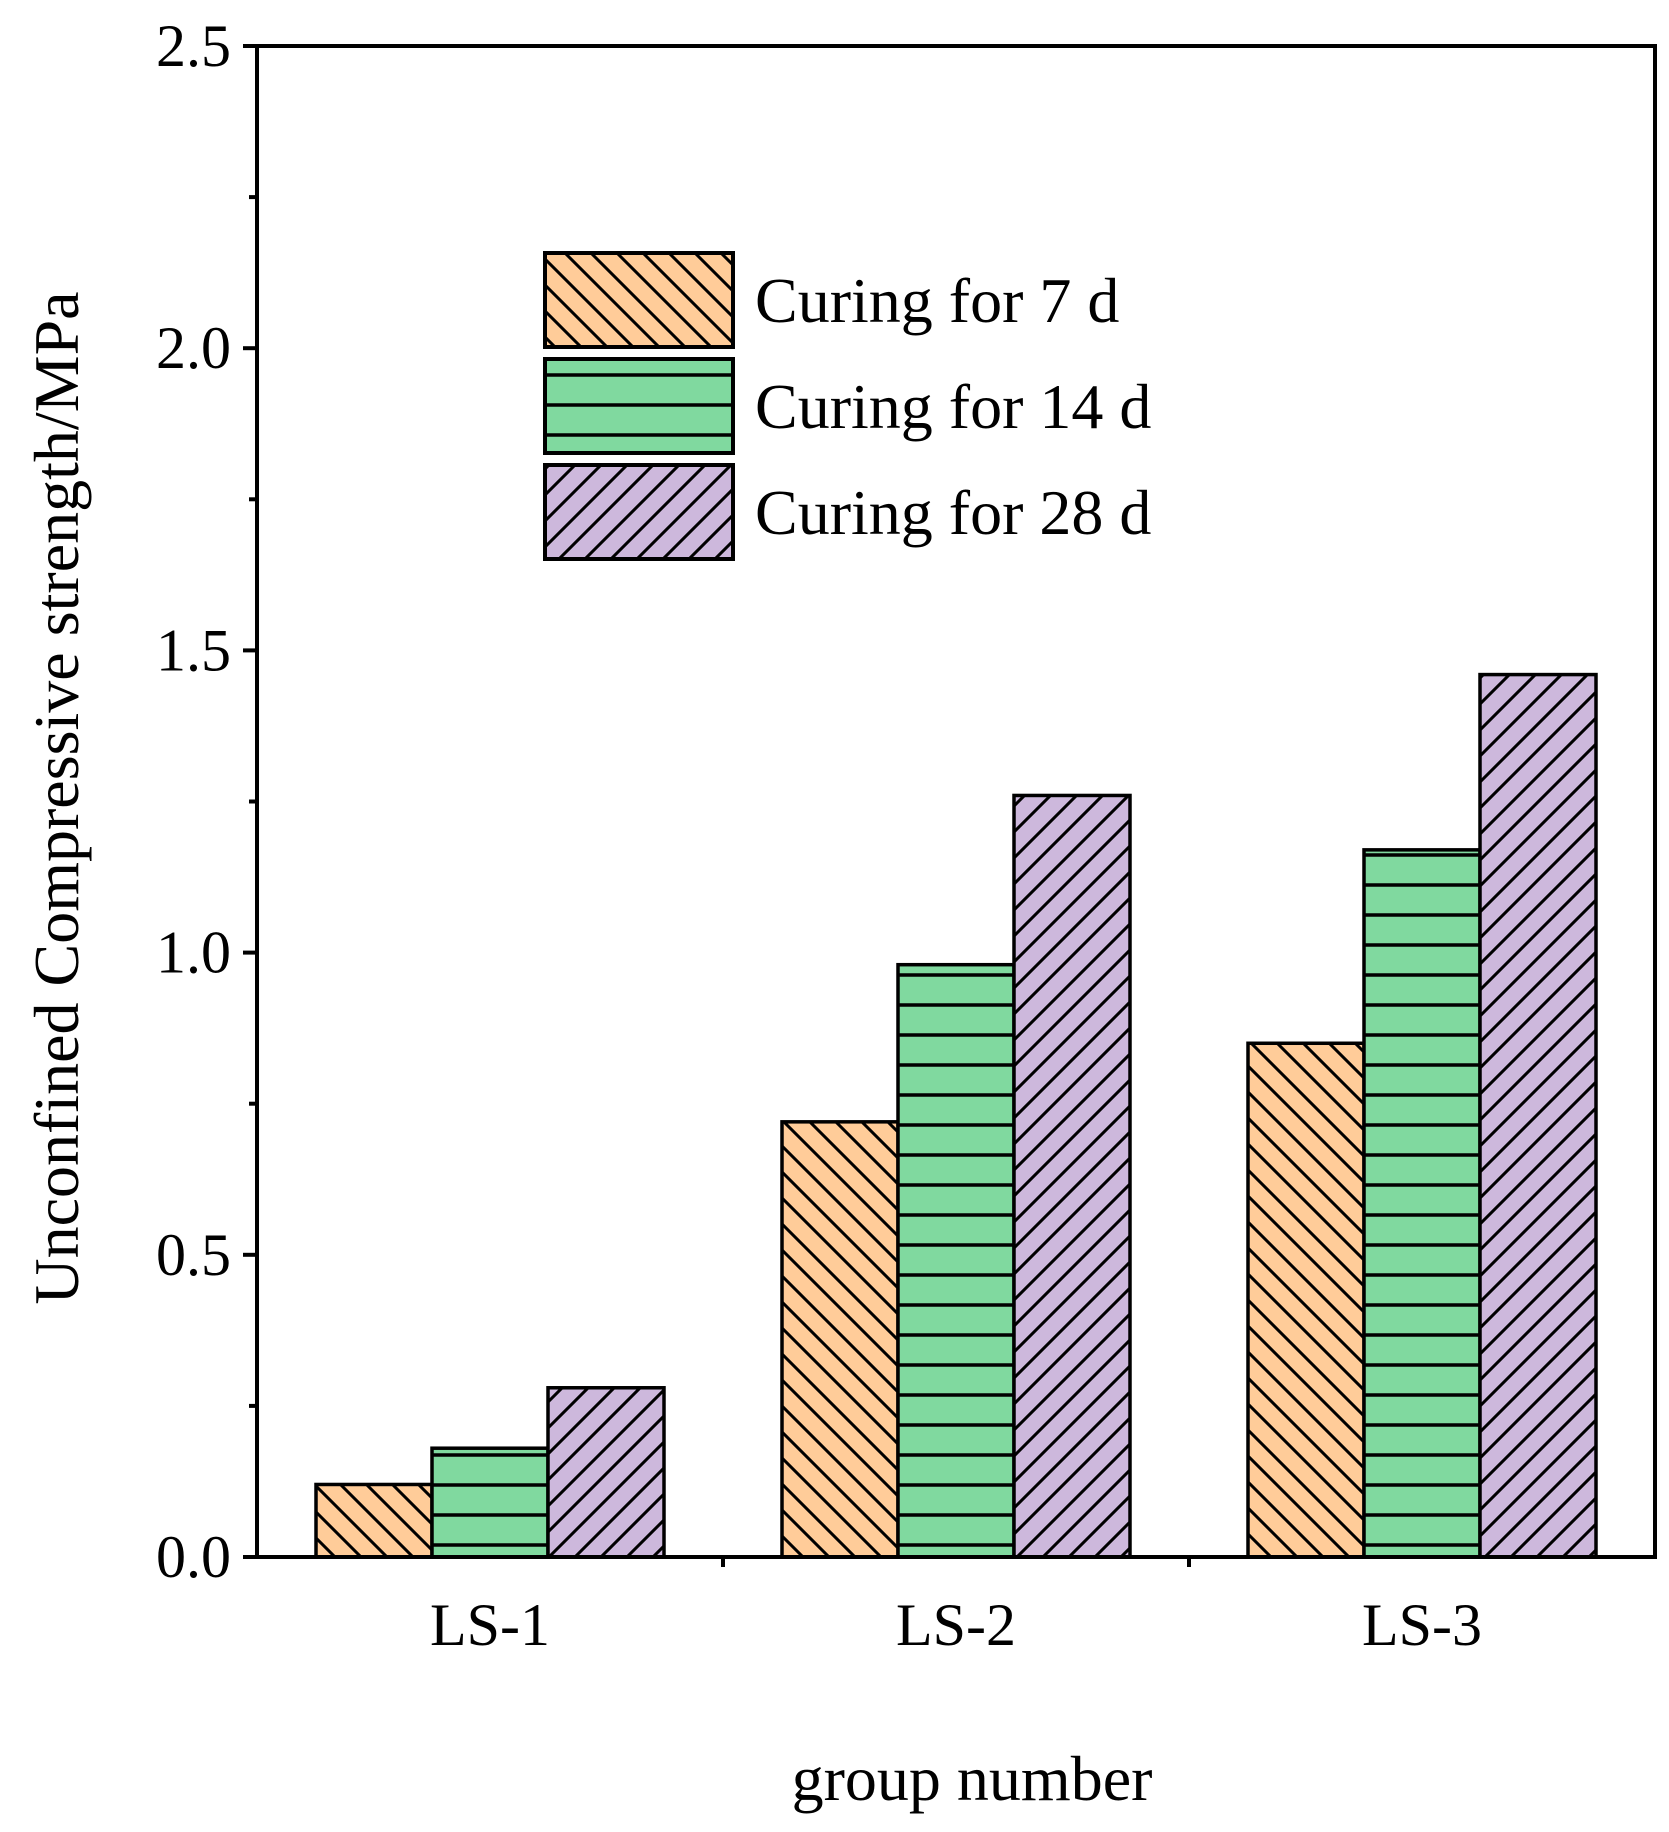 This screenshot has height=1832, width=1669. Describe the element at coordinates (937, 300) in the screenshot. I see `legend-label-1: Curing for 7 d` at that location.